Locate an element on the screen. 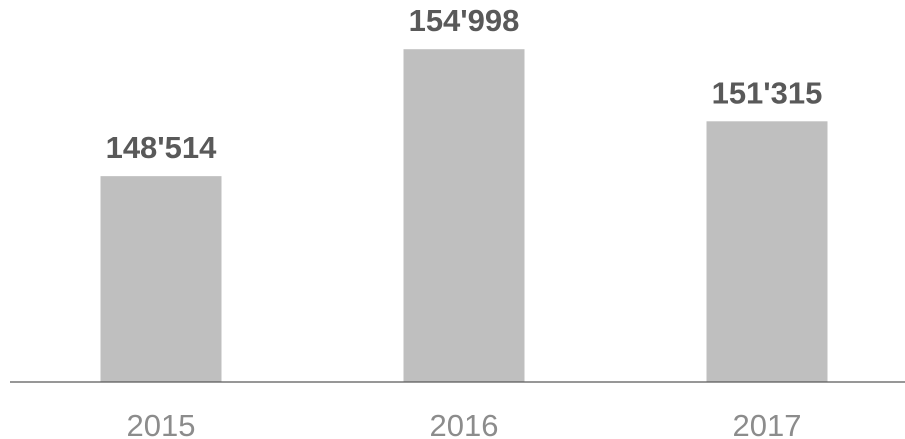  bar-2016 is located at coordinates (464, 215).